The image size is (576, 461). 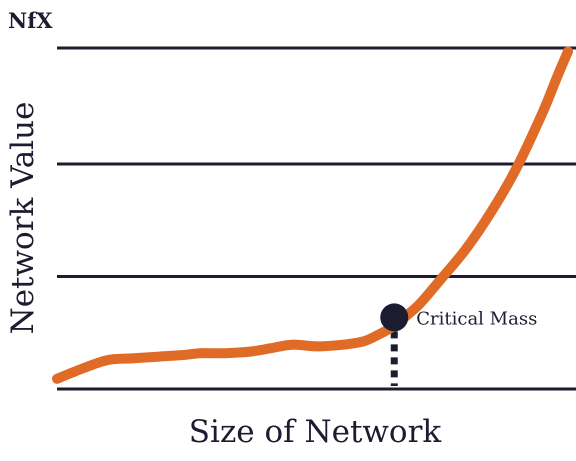 I want to click on nfx-logo: NfX, so click(x=30, y=20).